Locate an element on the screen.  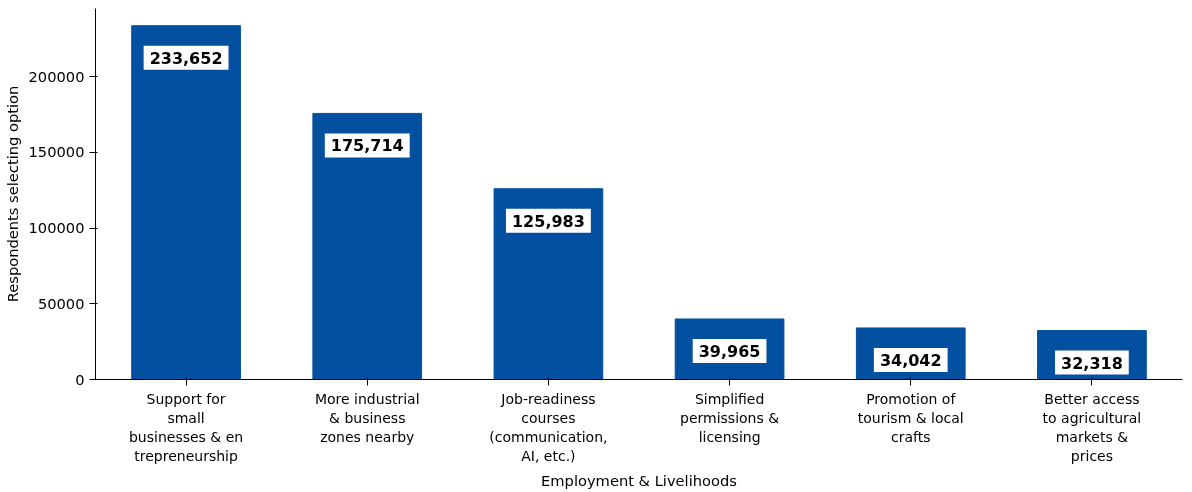
data-label: 125,983 is located at coordinates (548, 221).